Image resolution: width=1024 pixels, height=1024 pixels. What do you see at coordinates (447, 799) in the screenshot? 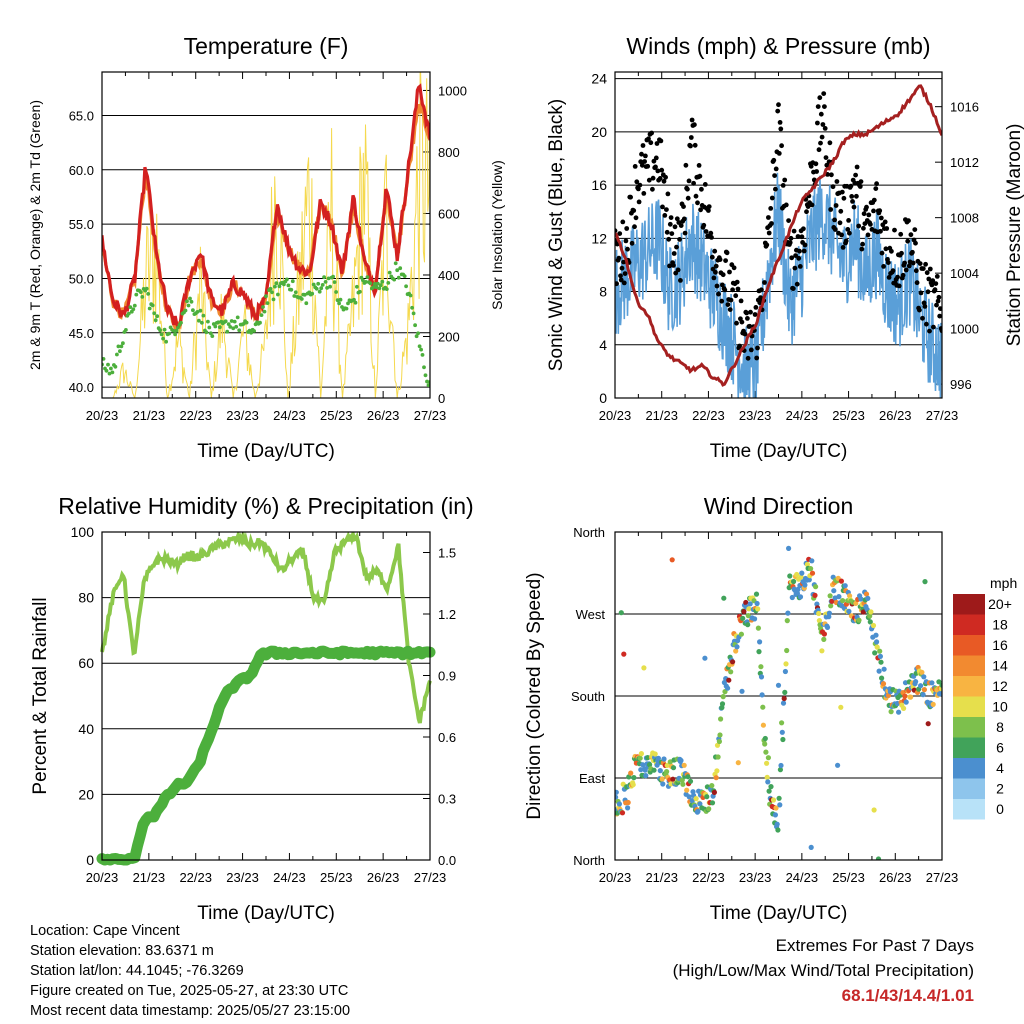
I see `y-right-tick-label: 0.3` at bounding box center [447, 799].